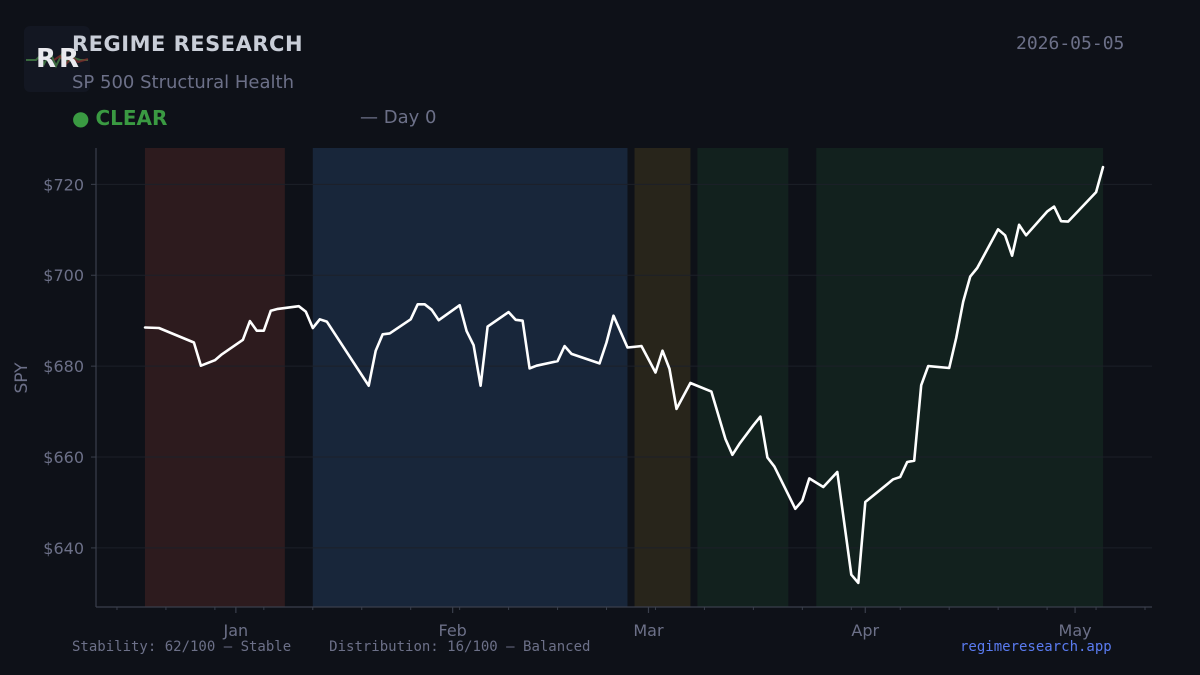 The height and width of the screenshot is (675, 1200). I want to click on x-tick-label: Feb, so click(452, 630).